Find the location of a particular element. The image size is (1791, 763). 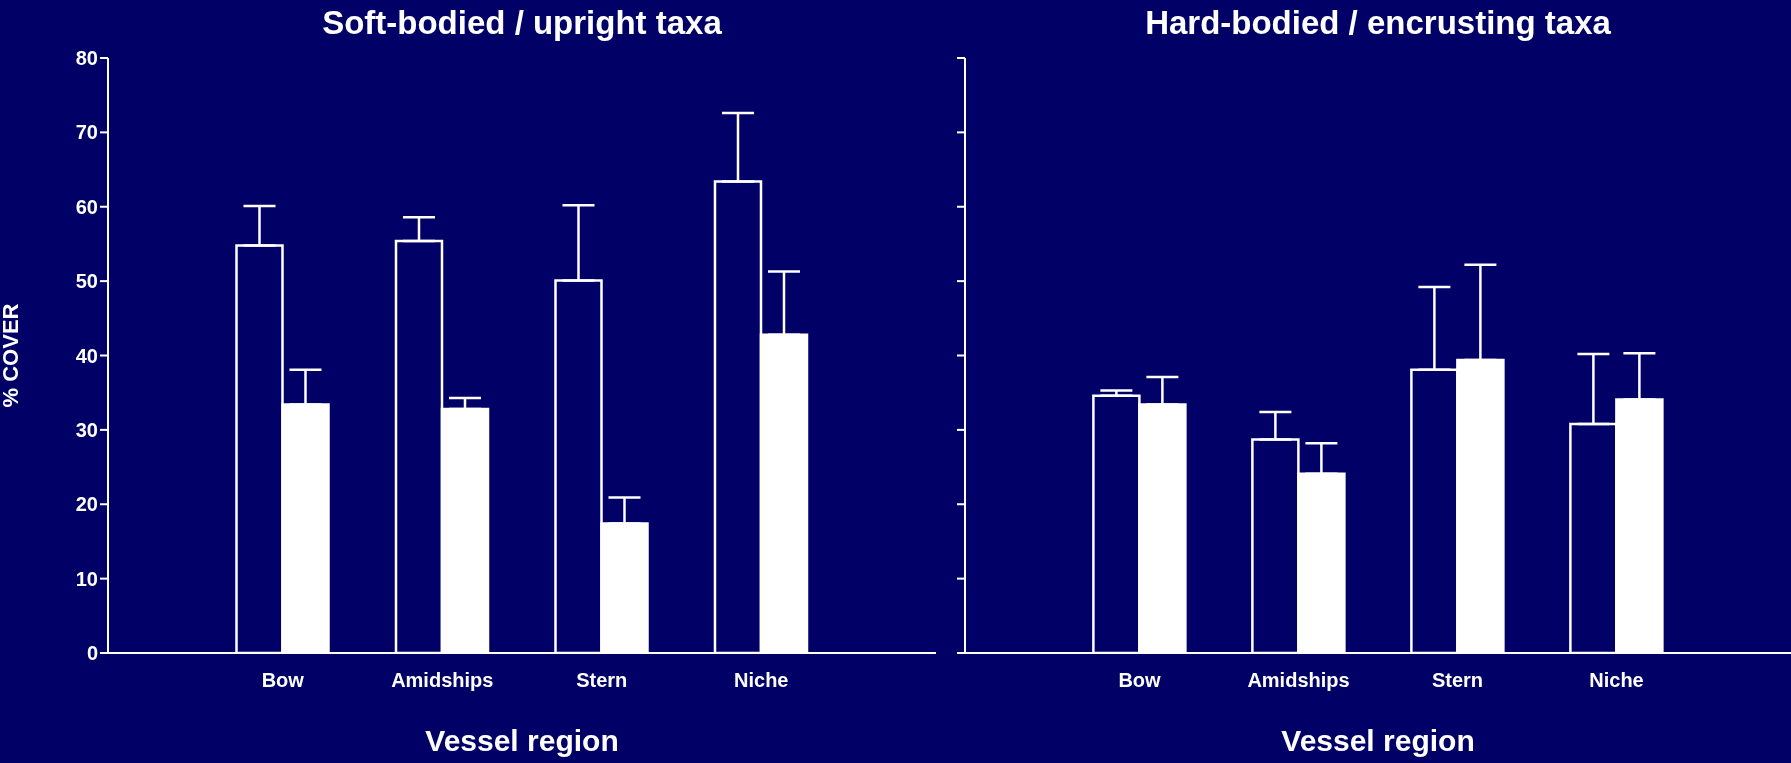

y-tick-label: 20 is located at coordinates (86, 504).